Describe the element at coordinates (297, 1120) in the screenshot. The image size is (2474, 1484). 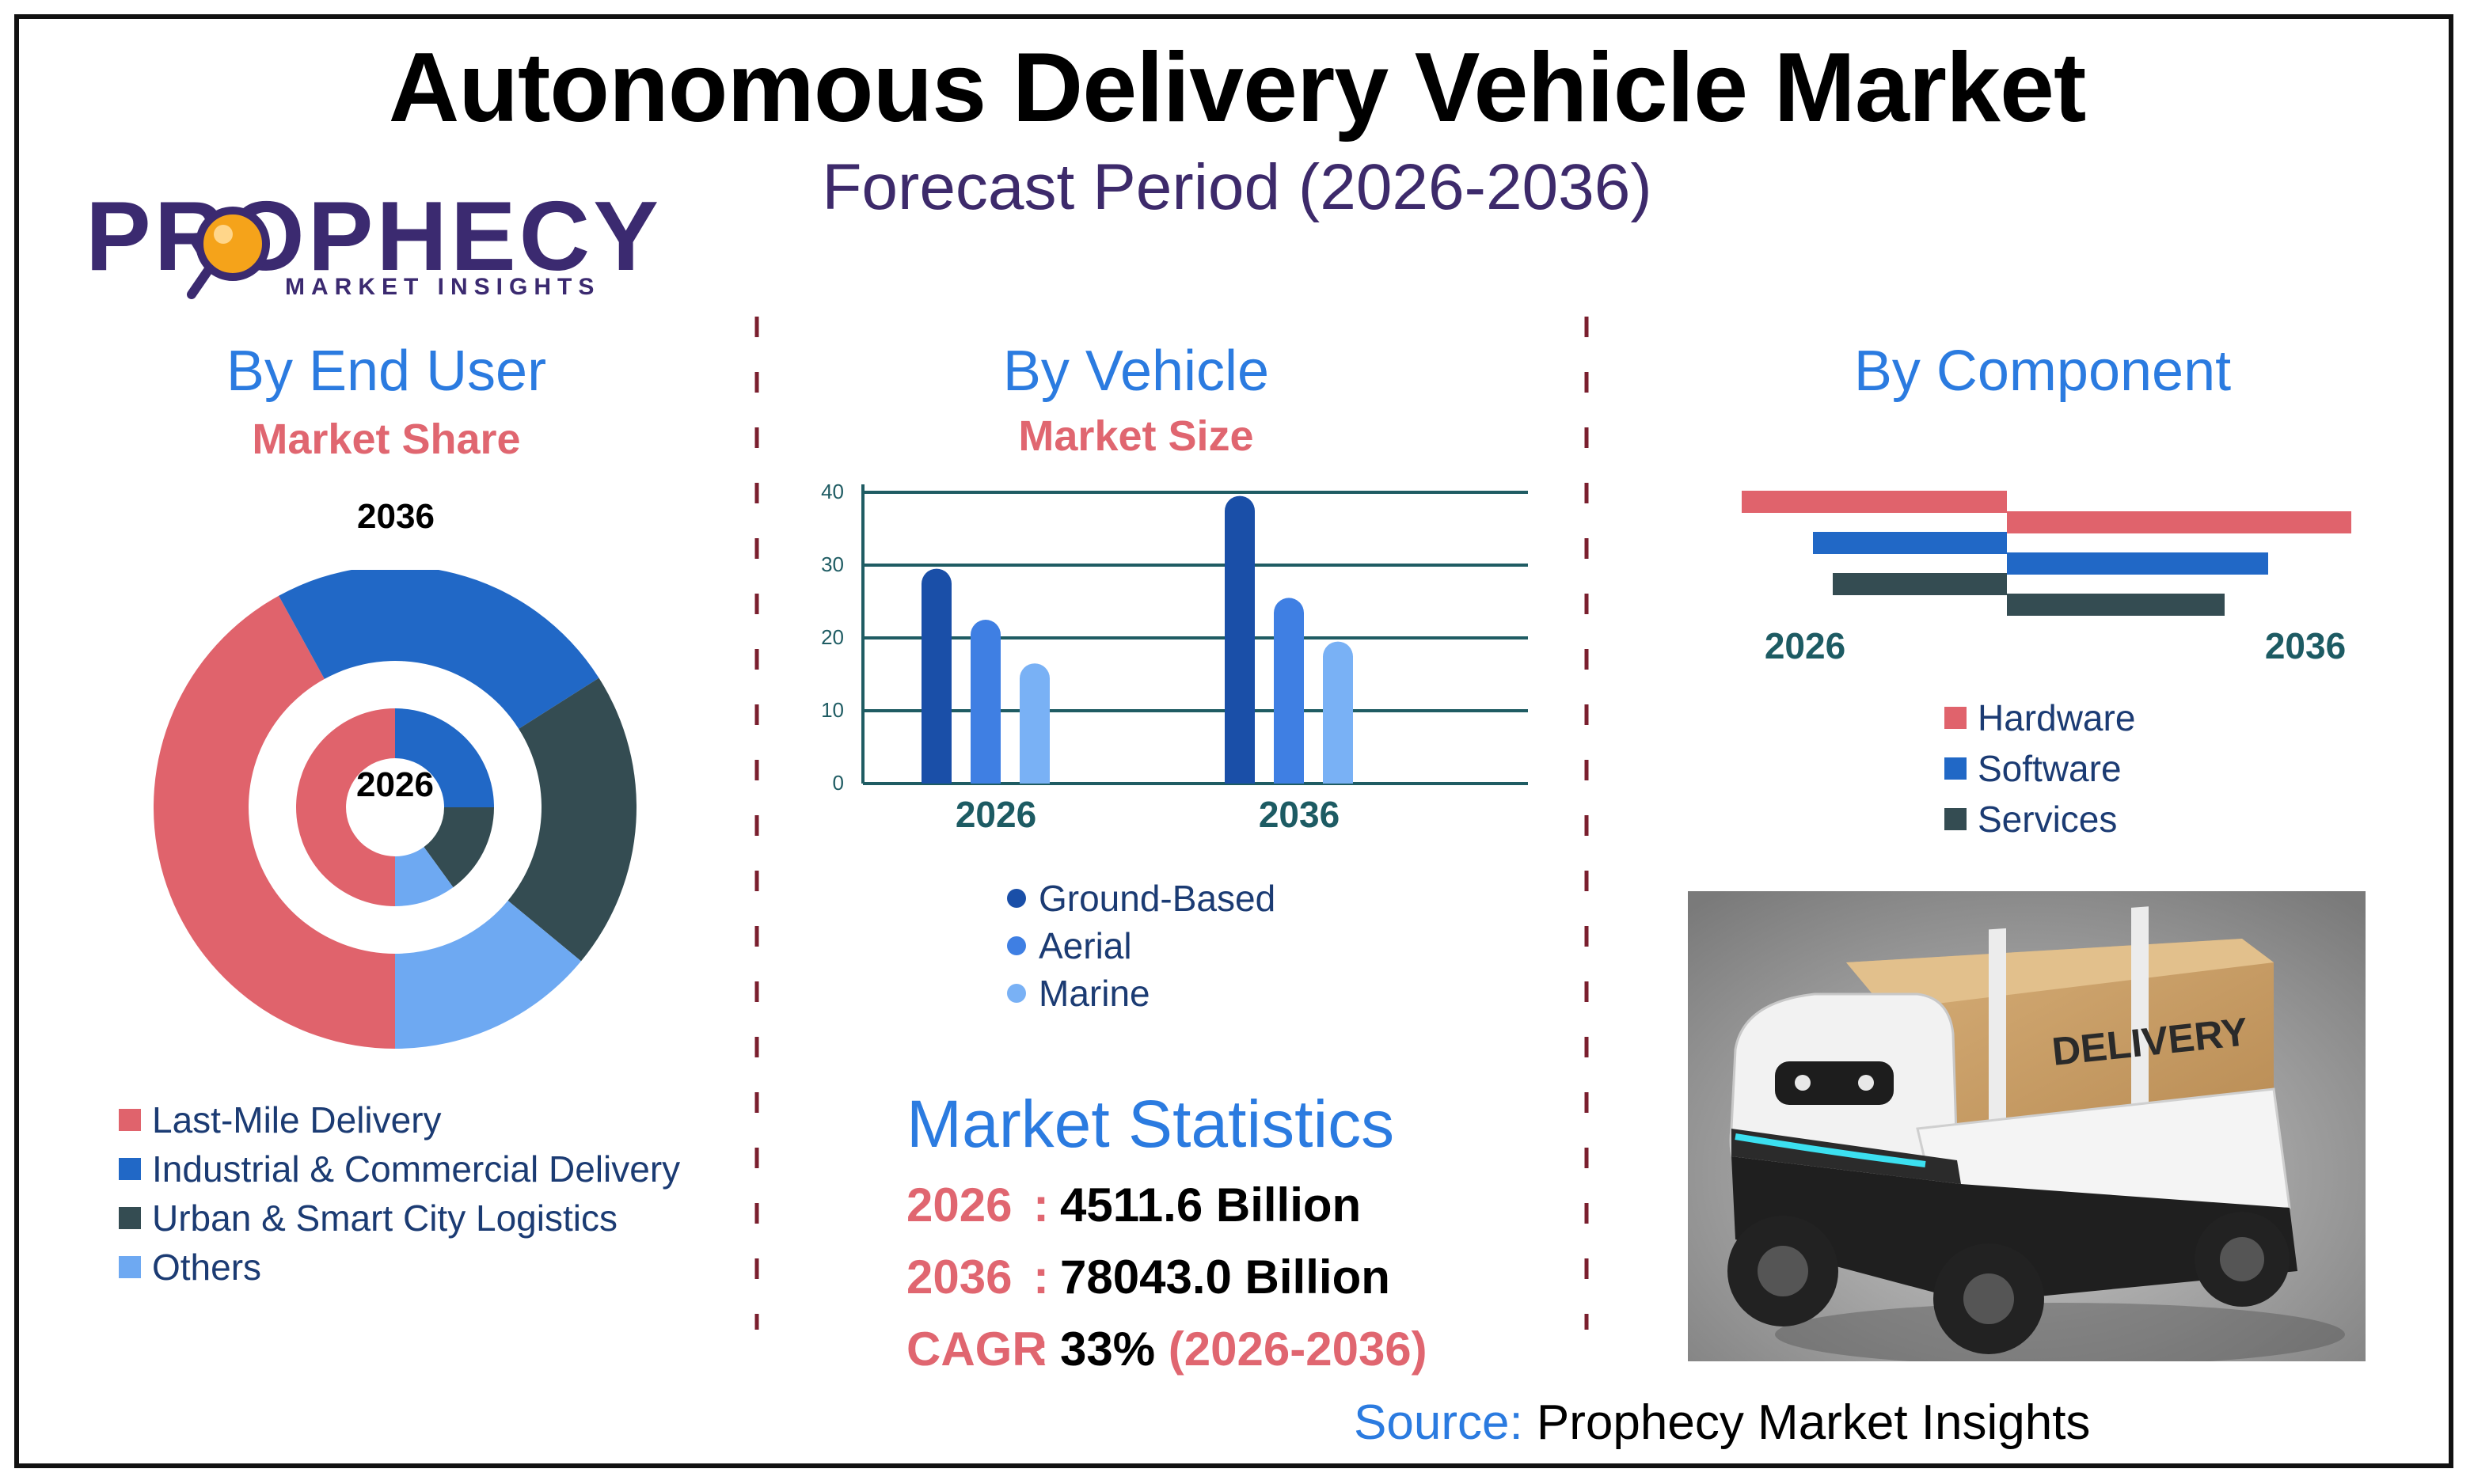
I see `legend-label: Last-Mile Delivery` at that location.